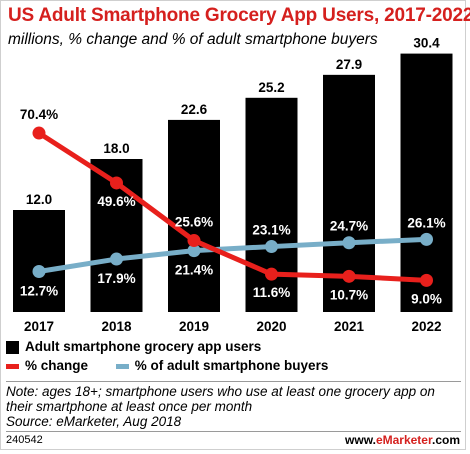 The width and height of the screenshot is (470, 454). Describe the element at coordinates (232, 255) in the screenshot. I see `share-line` at that location.